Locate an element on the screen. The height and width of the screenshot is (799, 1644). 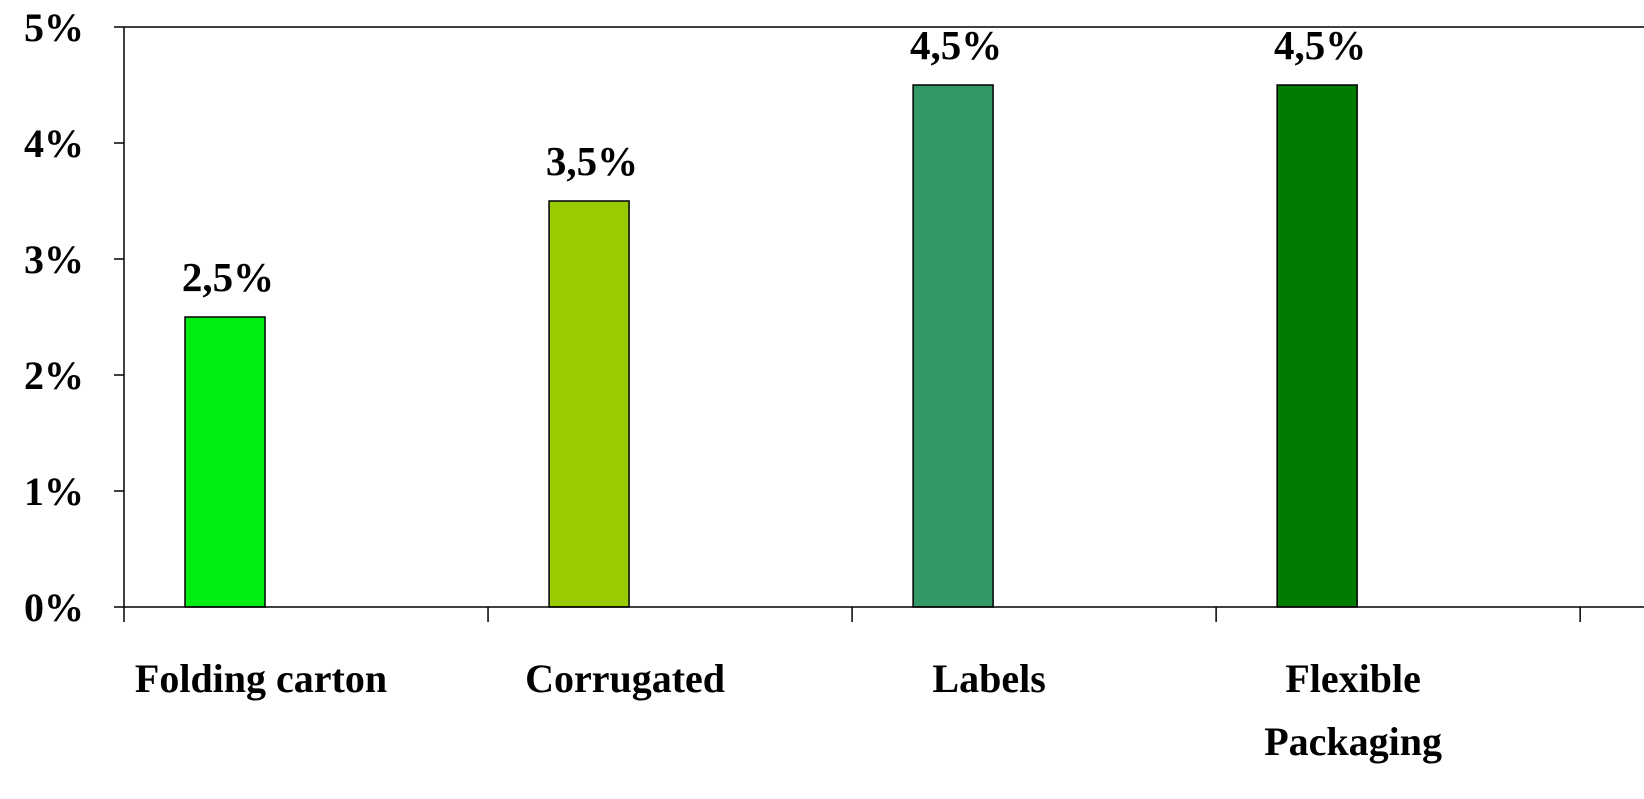
category-label: Folding carton is located at coordinates (261, 678).